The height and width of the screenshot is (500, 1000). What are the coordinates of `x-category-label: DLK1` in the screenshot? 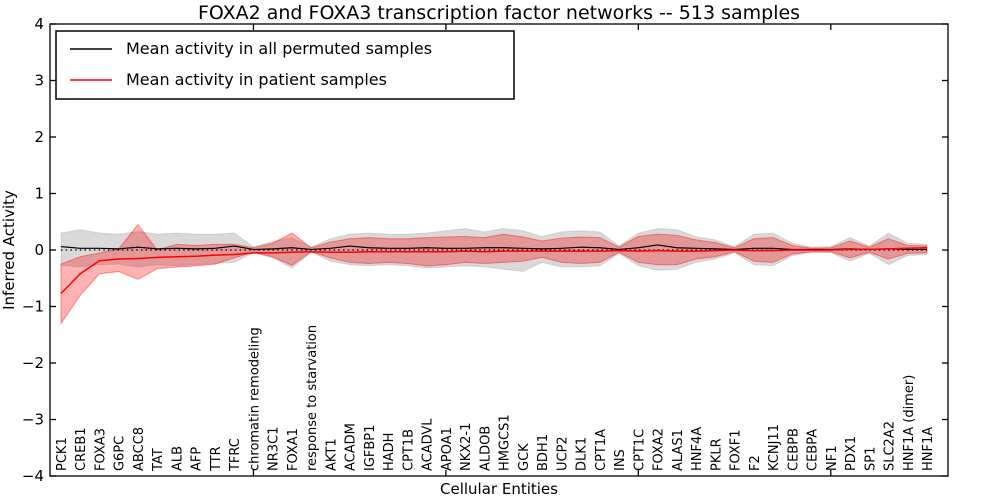 It's located at (582, 454).